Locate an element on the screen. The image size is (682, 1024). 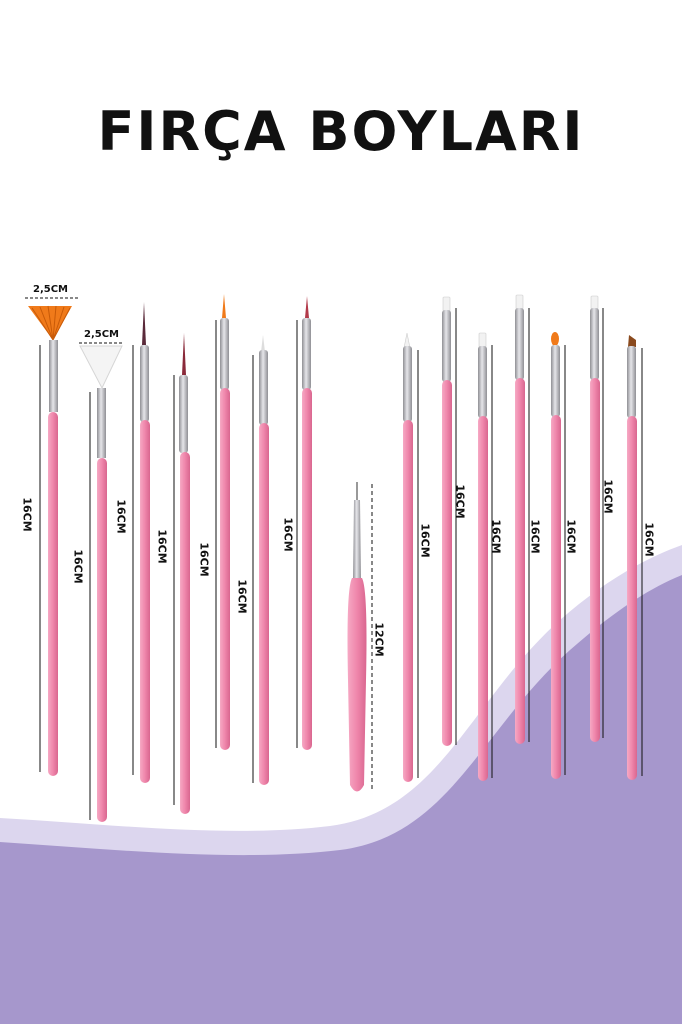
length-label-2: 16CM is located at coordinates (78, 566).